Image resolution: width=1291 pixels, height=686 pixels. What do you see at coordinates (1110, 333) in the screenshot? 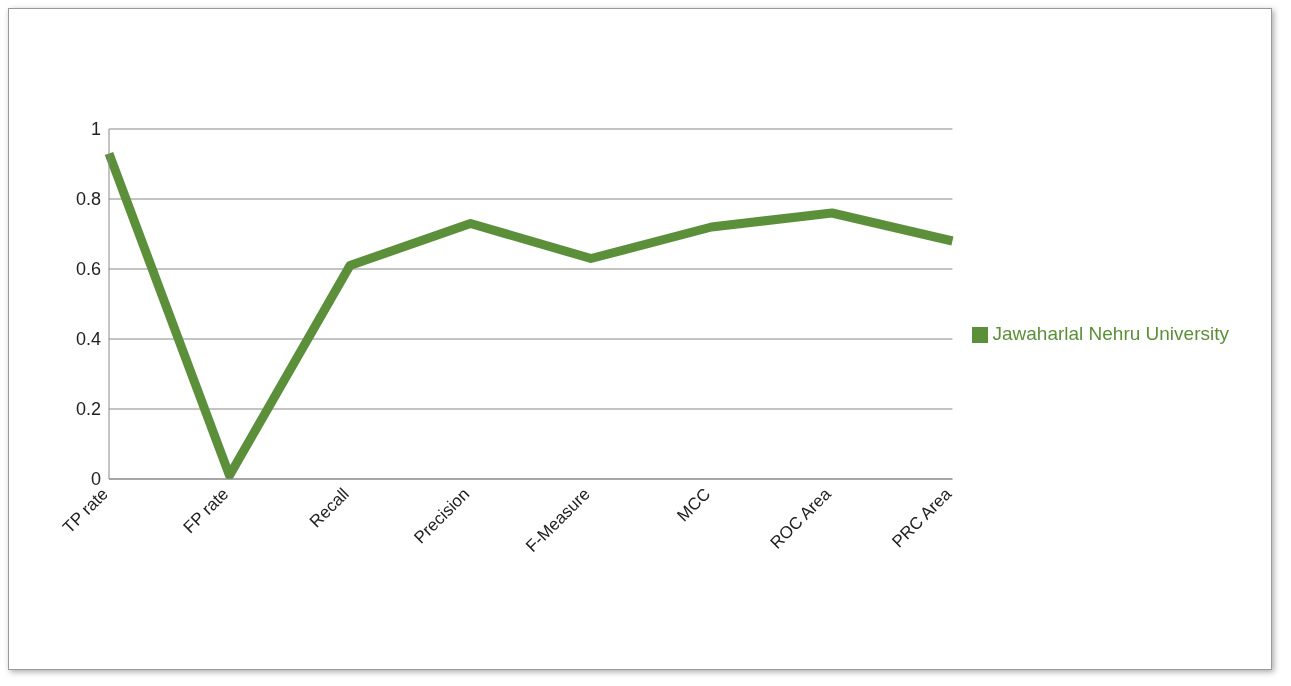
I see `legend-label: Jawaharlal Nehru University` at bounding box center [1110, 333].